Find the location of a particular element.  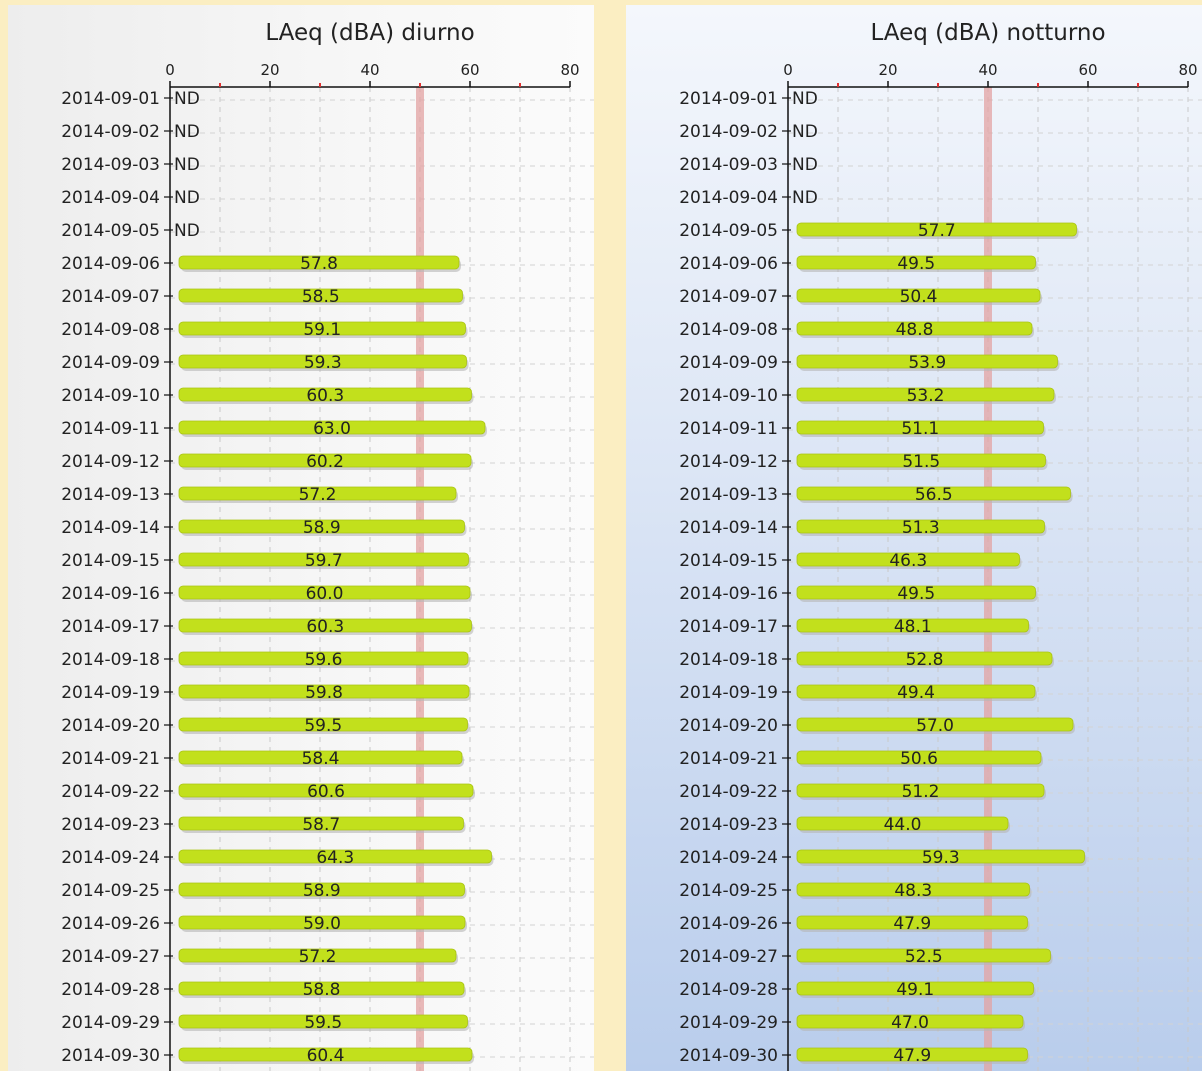

category-label: 2014-09-08 is located at coordinates (728, 330).